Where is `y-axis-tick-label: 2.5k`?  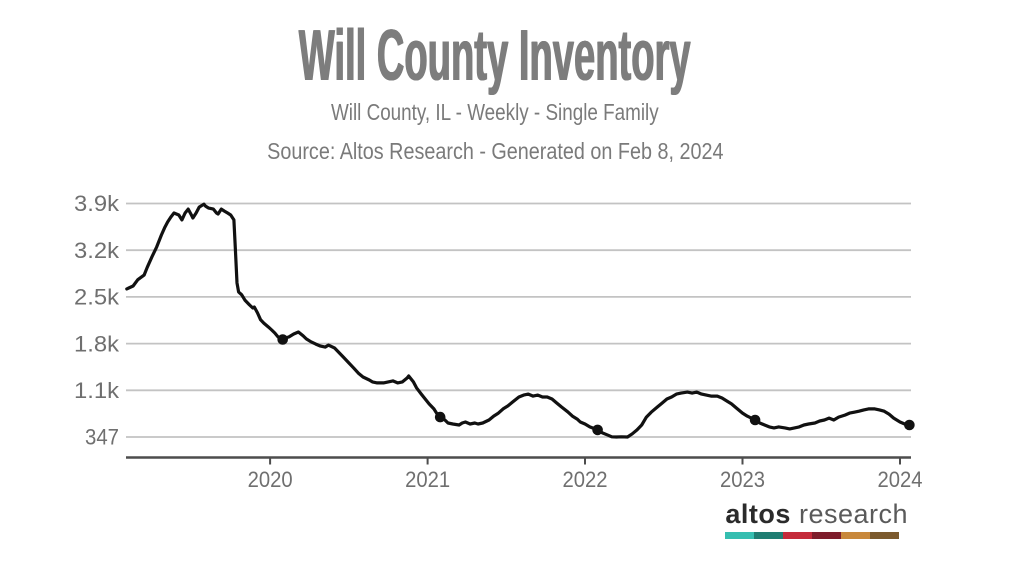
y-axis-tick-label: 2.5k is located at coordinates (97, 297).